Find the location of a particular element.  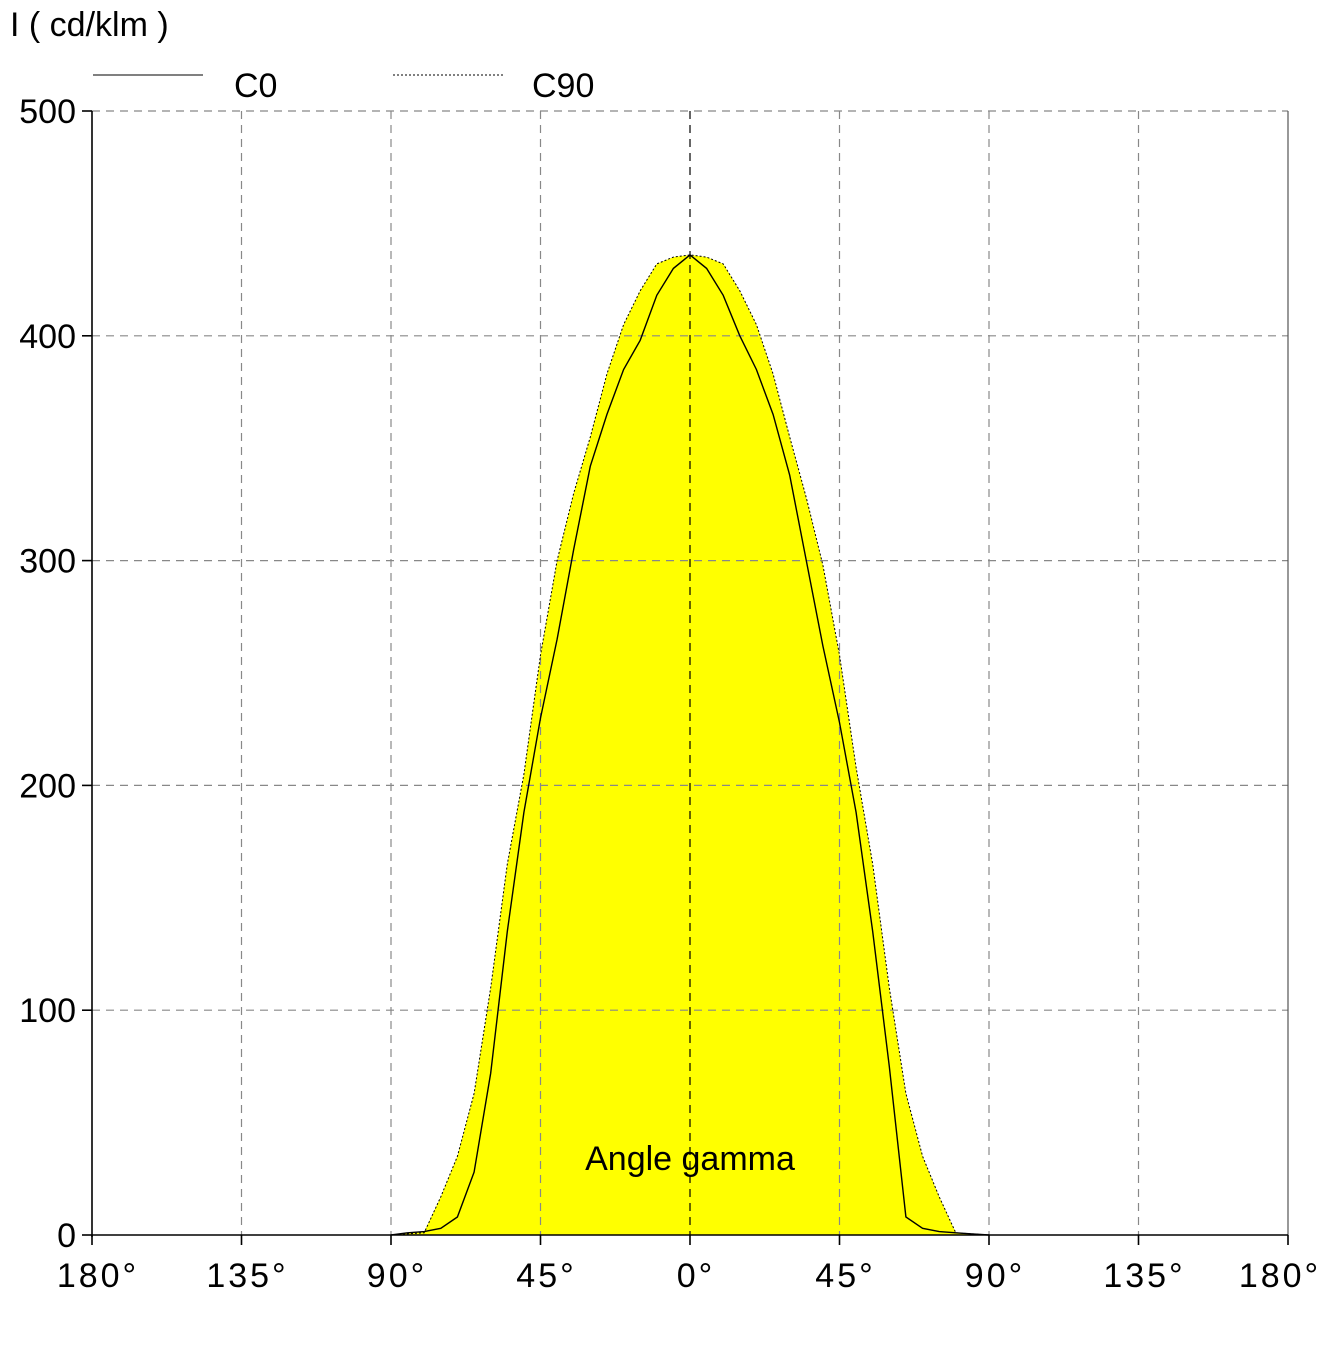

y-tick-label: 400 is located at coordinates (47, 337).